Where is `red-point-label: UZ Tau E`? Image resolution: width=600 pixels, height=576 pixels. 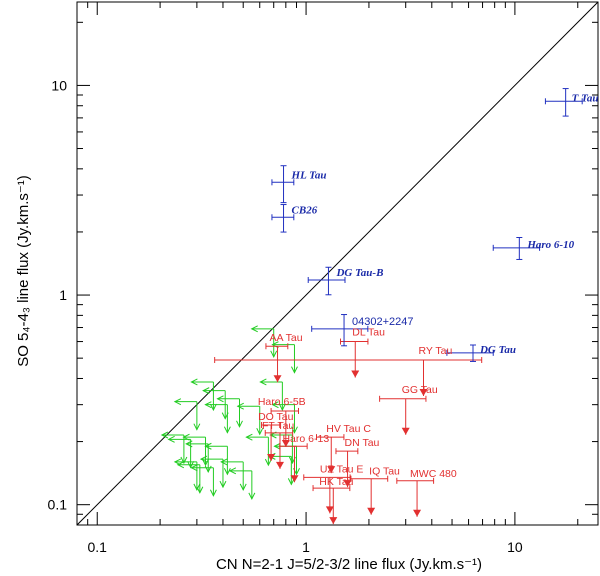
red-point-label: UZ Tau E is located at coordinates (342, 469).